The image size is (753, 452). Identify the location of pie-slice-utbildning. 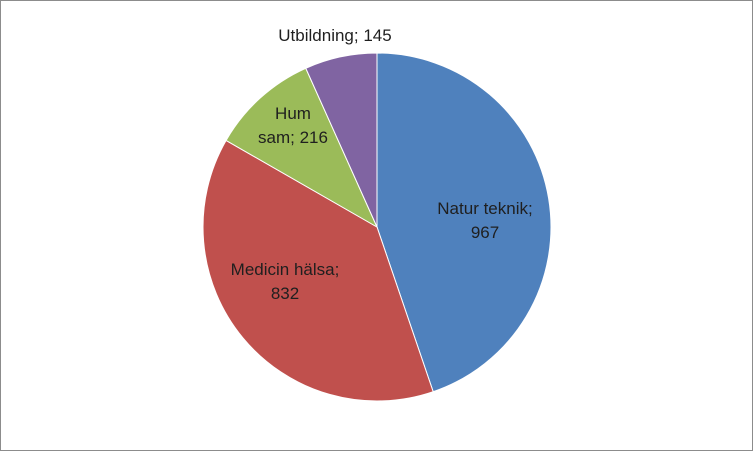
(341, 140).